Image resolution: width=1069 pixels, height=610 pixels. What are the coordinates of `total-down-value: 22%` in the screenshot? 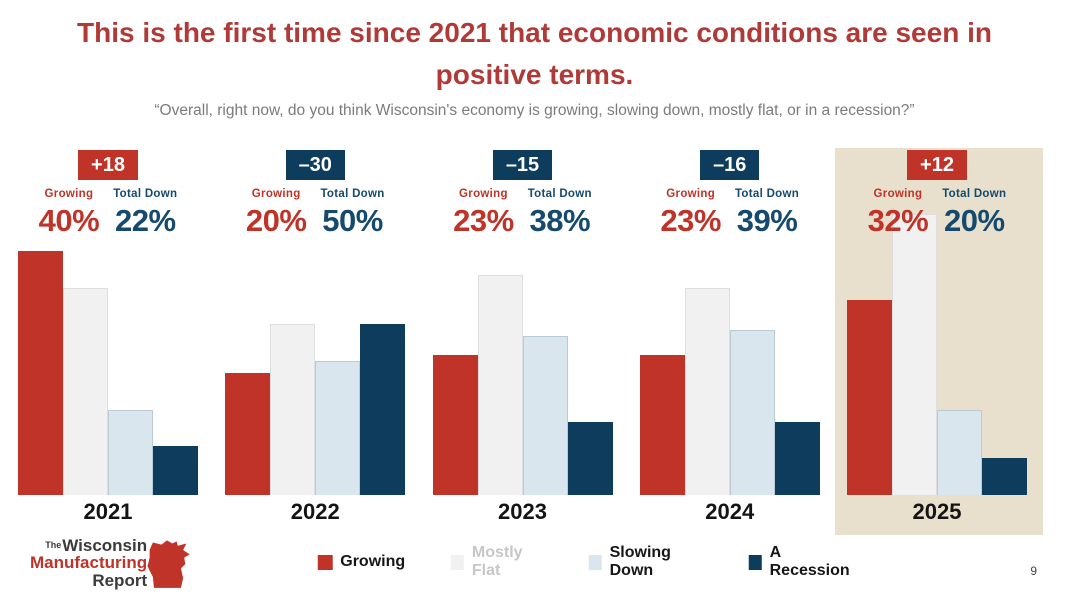 It's located at (145, 220).